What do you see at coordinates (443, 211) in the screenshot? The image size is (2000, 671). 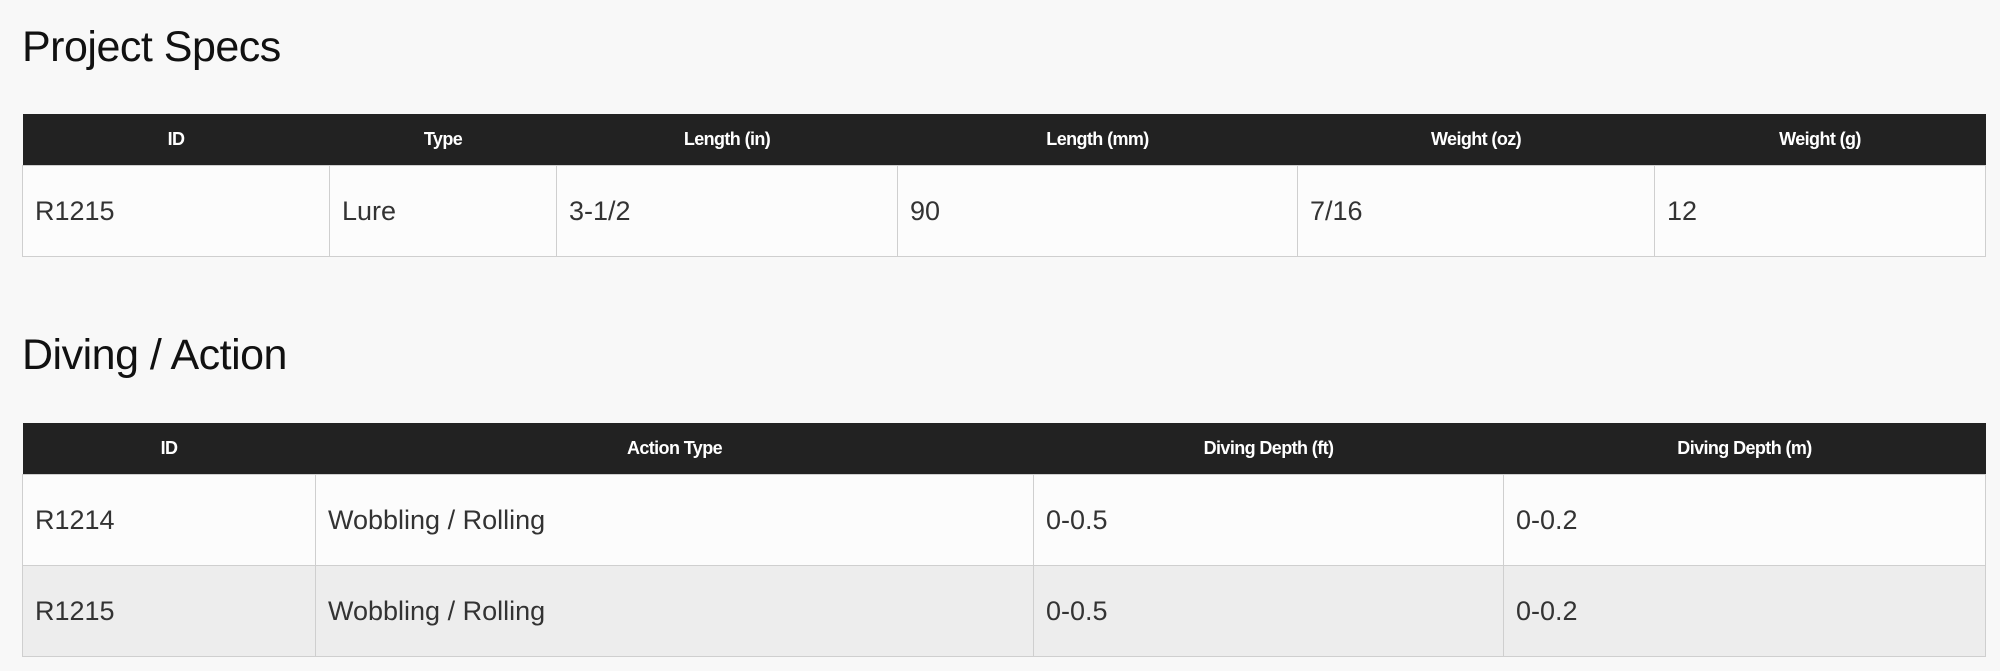 I see `cell-type: Lure` at bounding box center [443, 211].